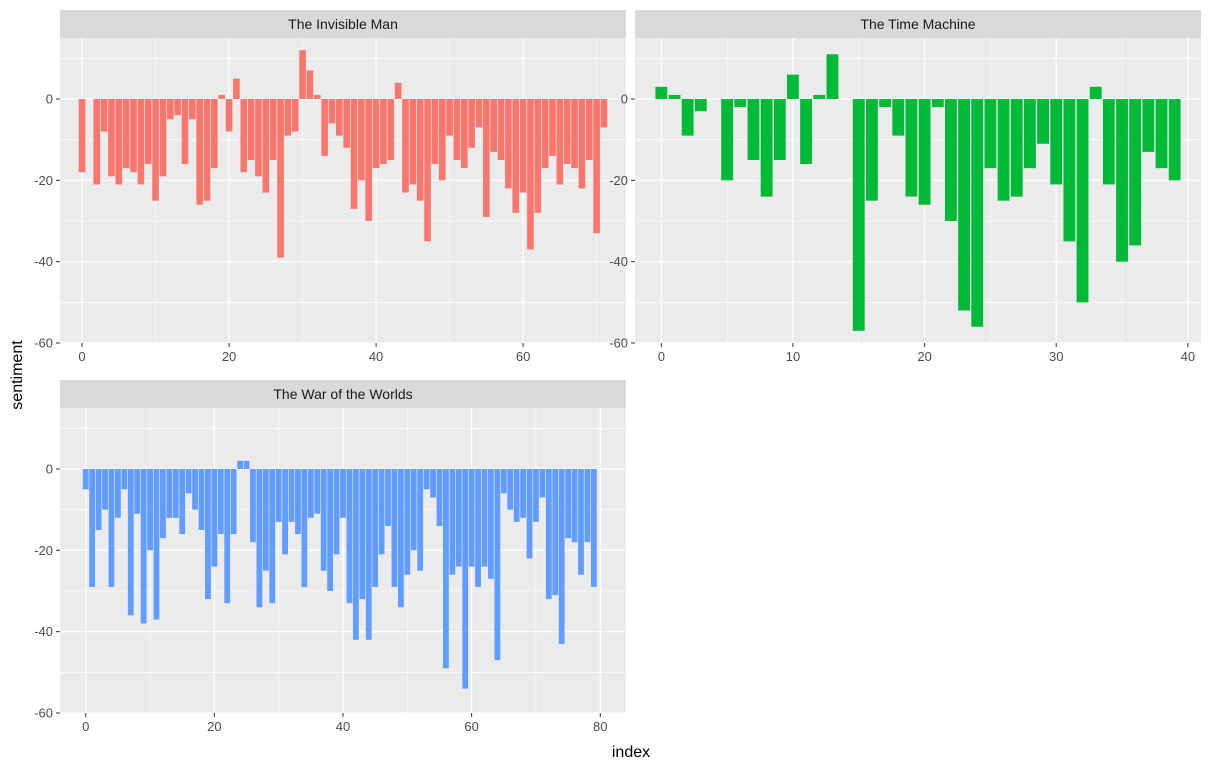 The height and width of the screenshot is (770, 1211). I want to click on panel-title: The Invisible Man, so click(343, 24).